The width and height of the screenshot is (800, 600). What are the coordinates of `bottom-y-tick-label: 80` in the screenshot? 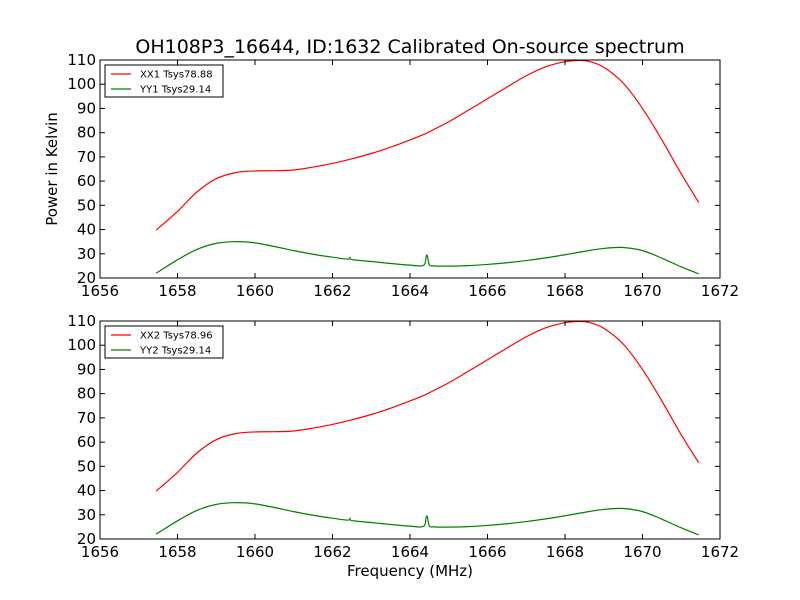 It's located at (86, 394).